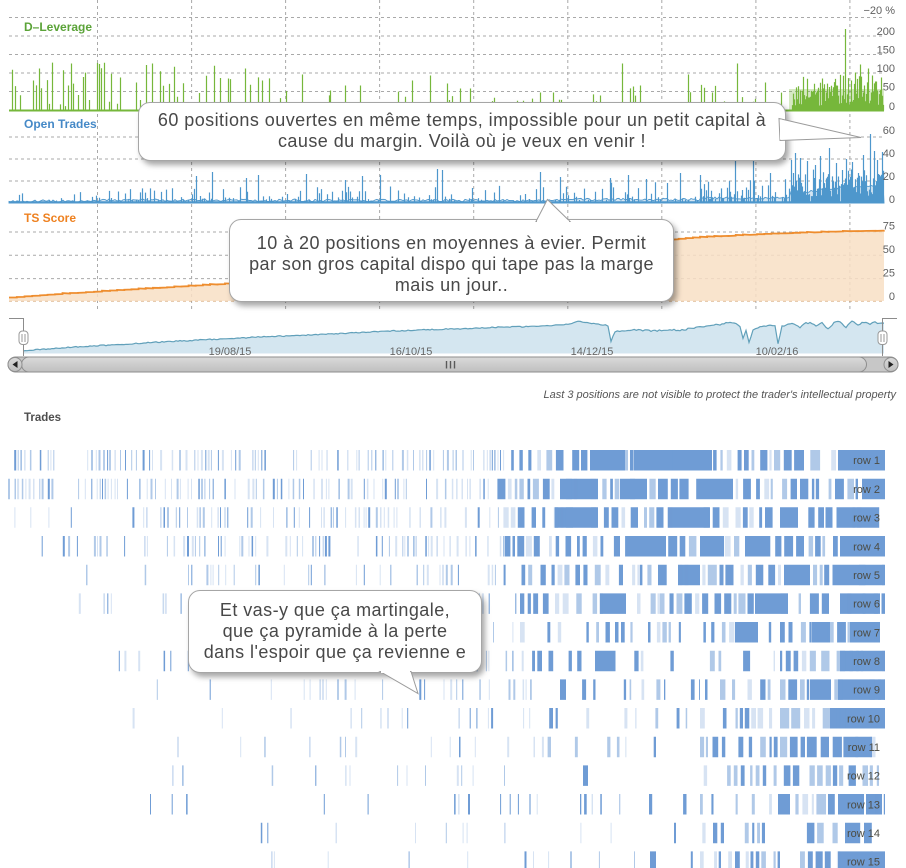 This screenshot has height=868, width=906. What do you see at coordinates (889, 154) in the screenshot?
I see `svg-text: 40` at bounding box center [889, 154].